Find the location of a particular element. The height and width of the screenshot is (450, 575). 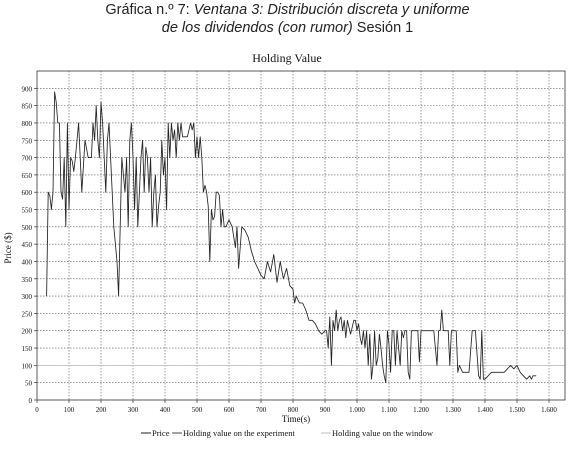

y-tick-label: 800 is located at coordinates (27, 124).